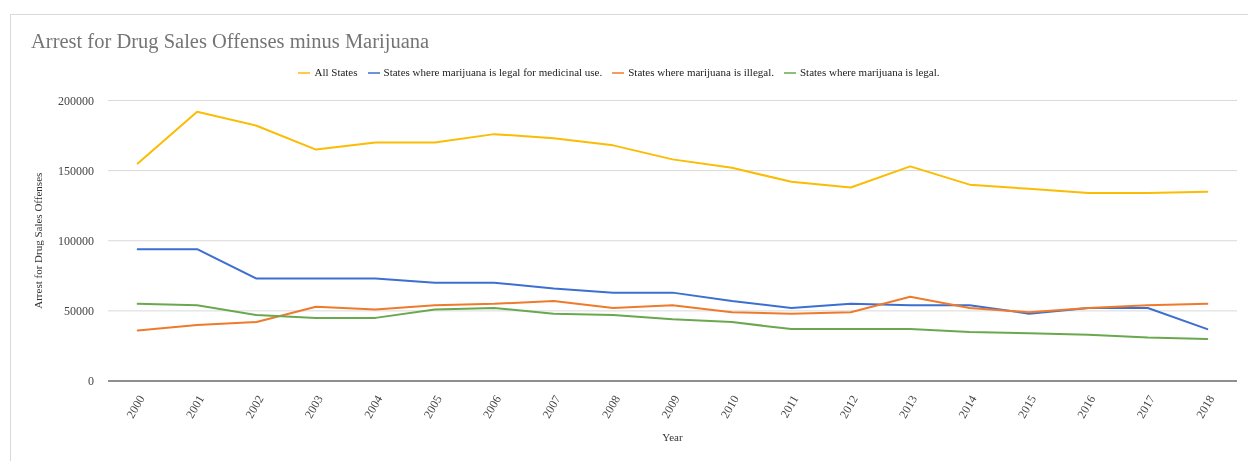 The width and height of the screenshot is (1248, 461). I want to click on legend-label: All States, so click(336, 72).